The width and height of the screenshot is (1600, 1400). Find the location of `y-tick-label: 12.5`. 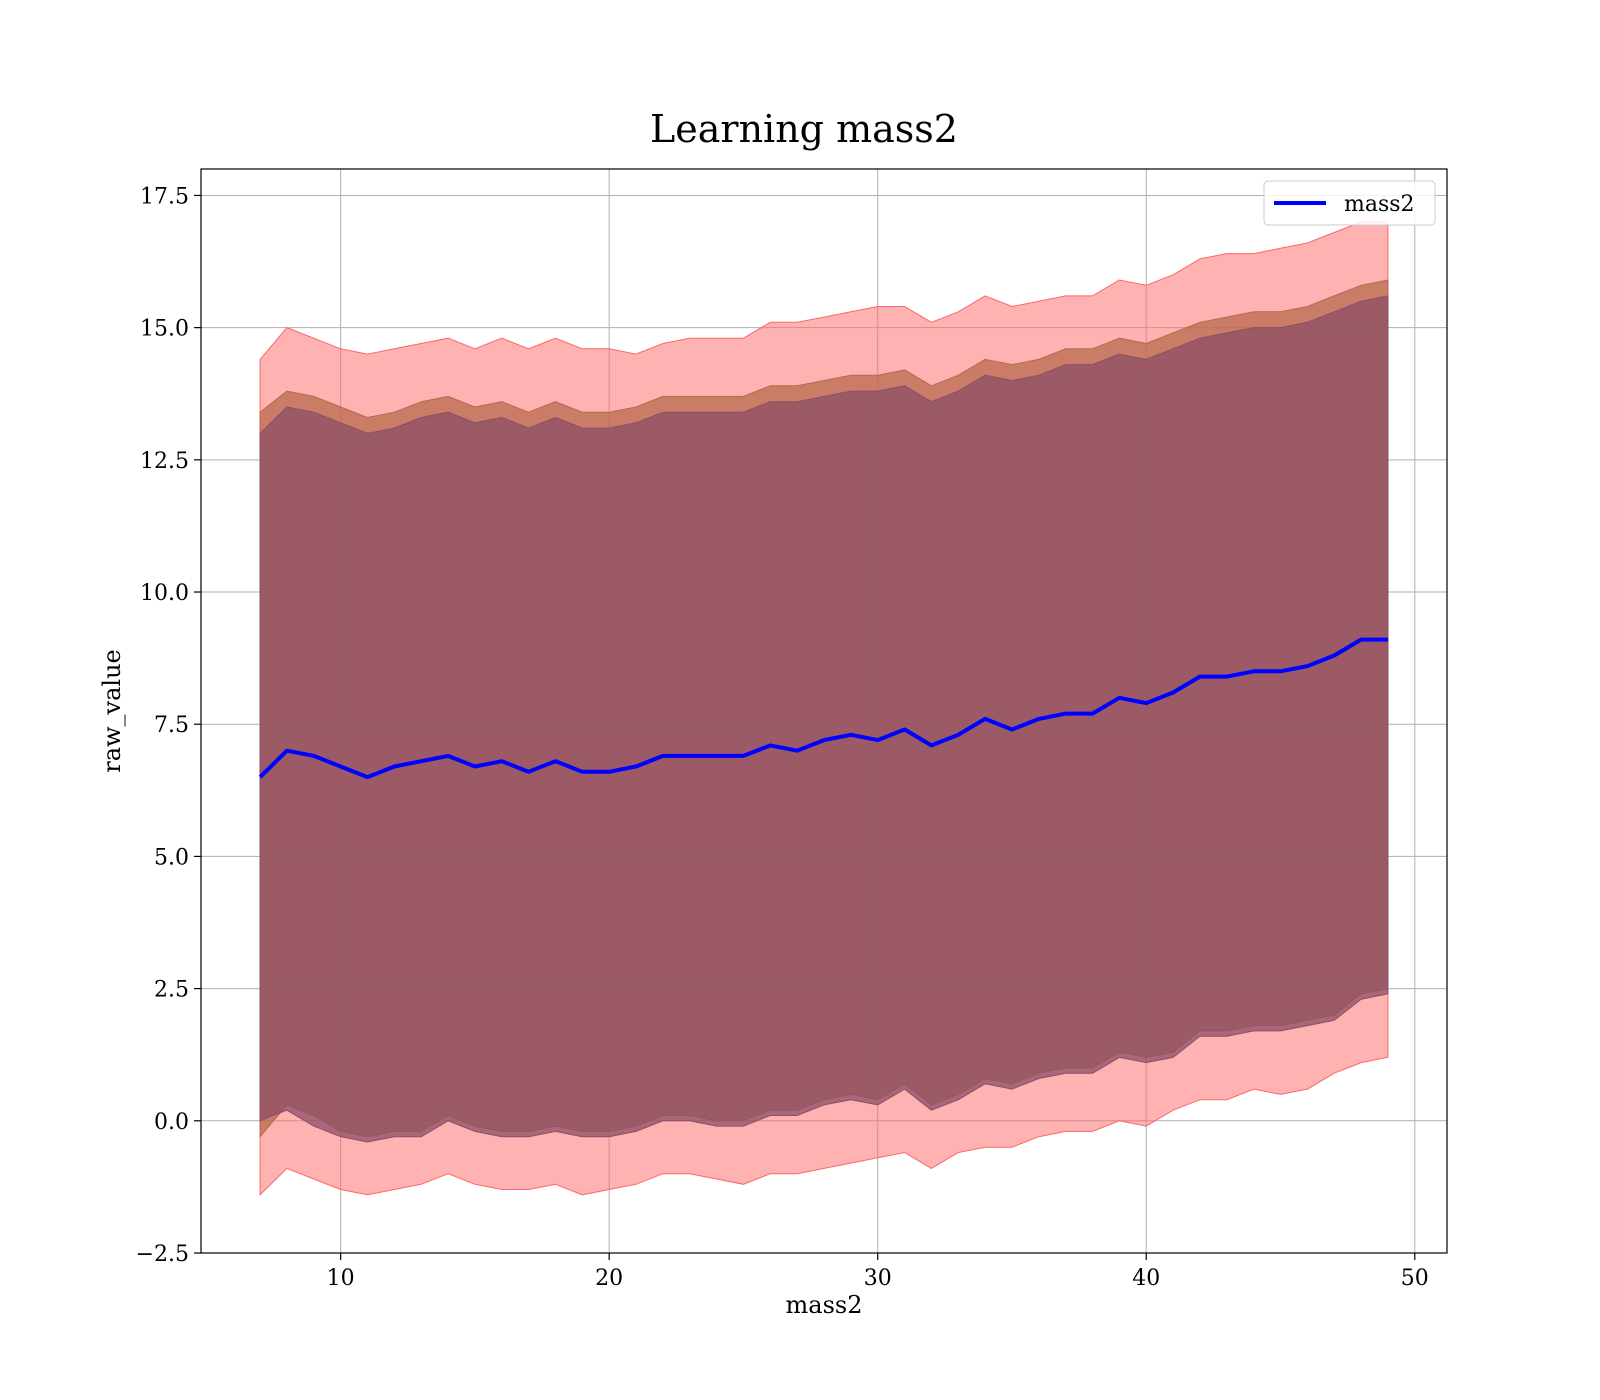

y-tick-label: 12.5 is located at coordinates (164, 461).